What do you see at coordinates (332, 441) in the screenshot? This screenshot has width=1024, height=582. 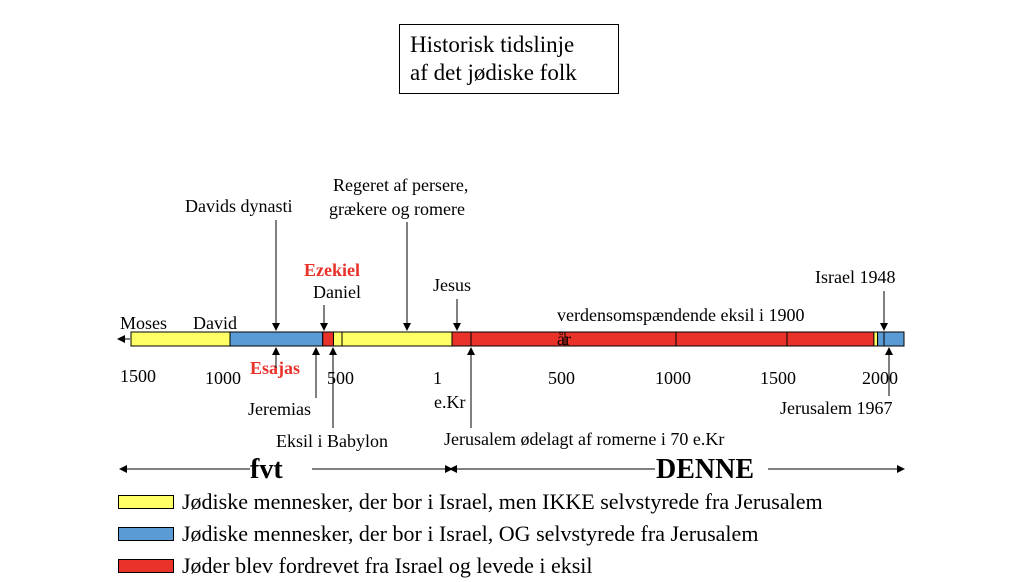 I see `label-eksil-babylon: Eksil i Babylon` at bounding box center [332, 441].